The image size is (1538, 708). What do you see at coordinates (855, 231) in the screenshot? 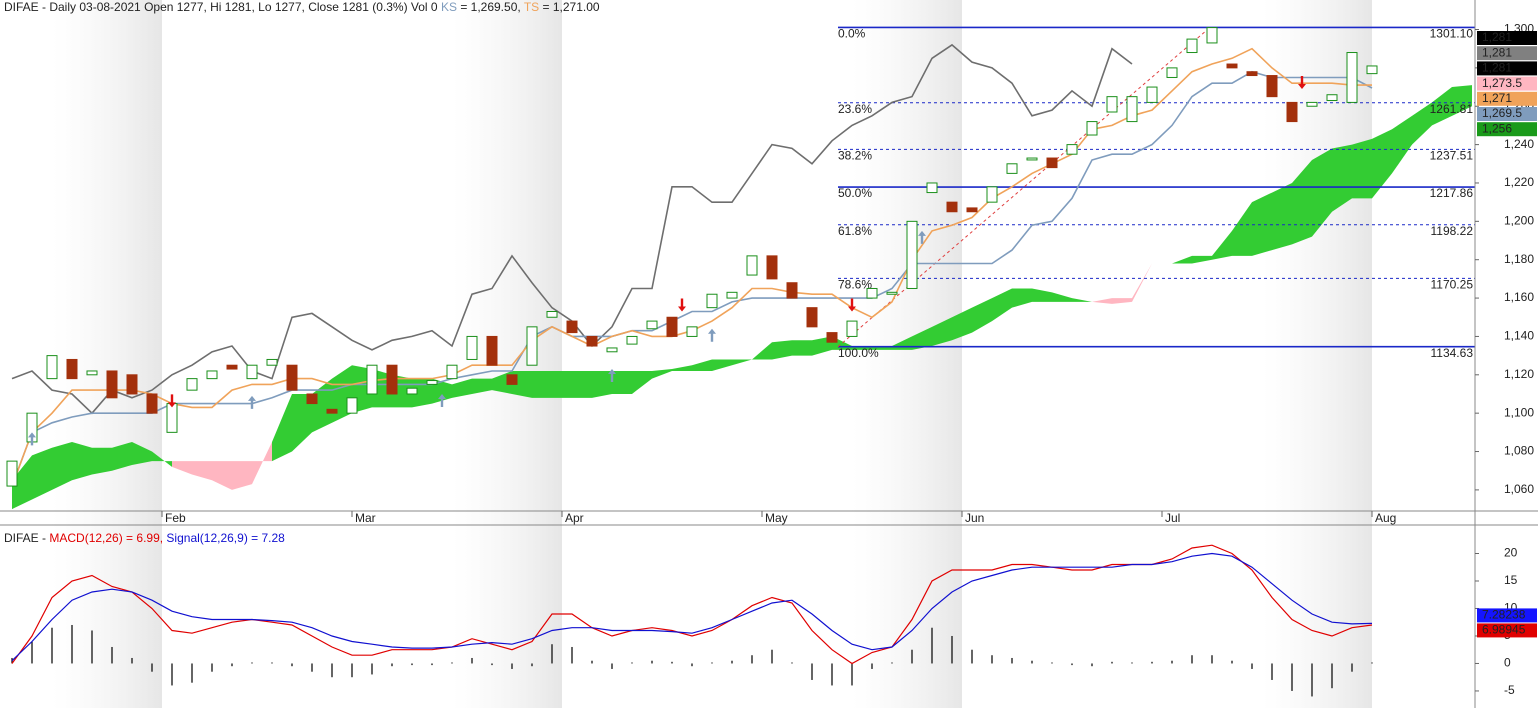
I see `fib-percent-label: 61.8%` at bounding box center [855, 231].